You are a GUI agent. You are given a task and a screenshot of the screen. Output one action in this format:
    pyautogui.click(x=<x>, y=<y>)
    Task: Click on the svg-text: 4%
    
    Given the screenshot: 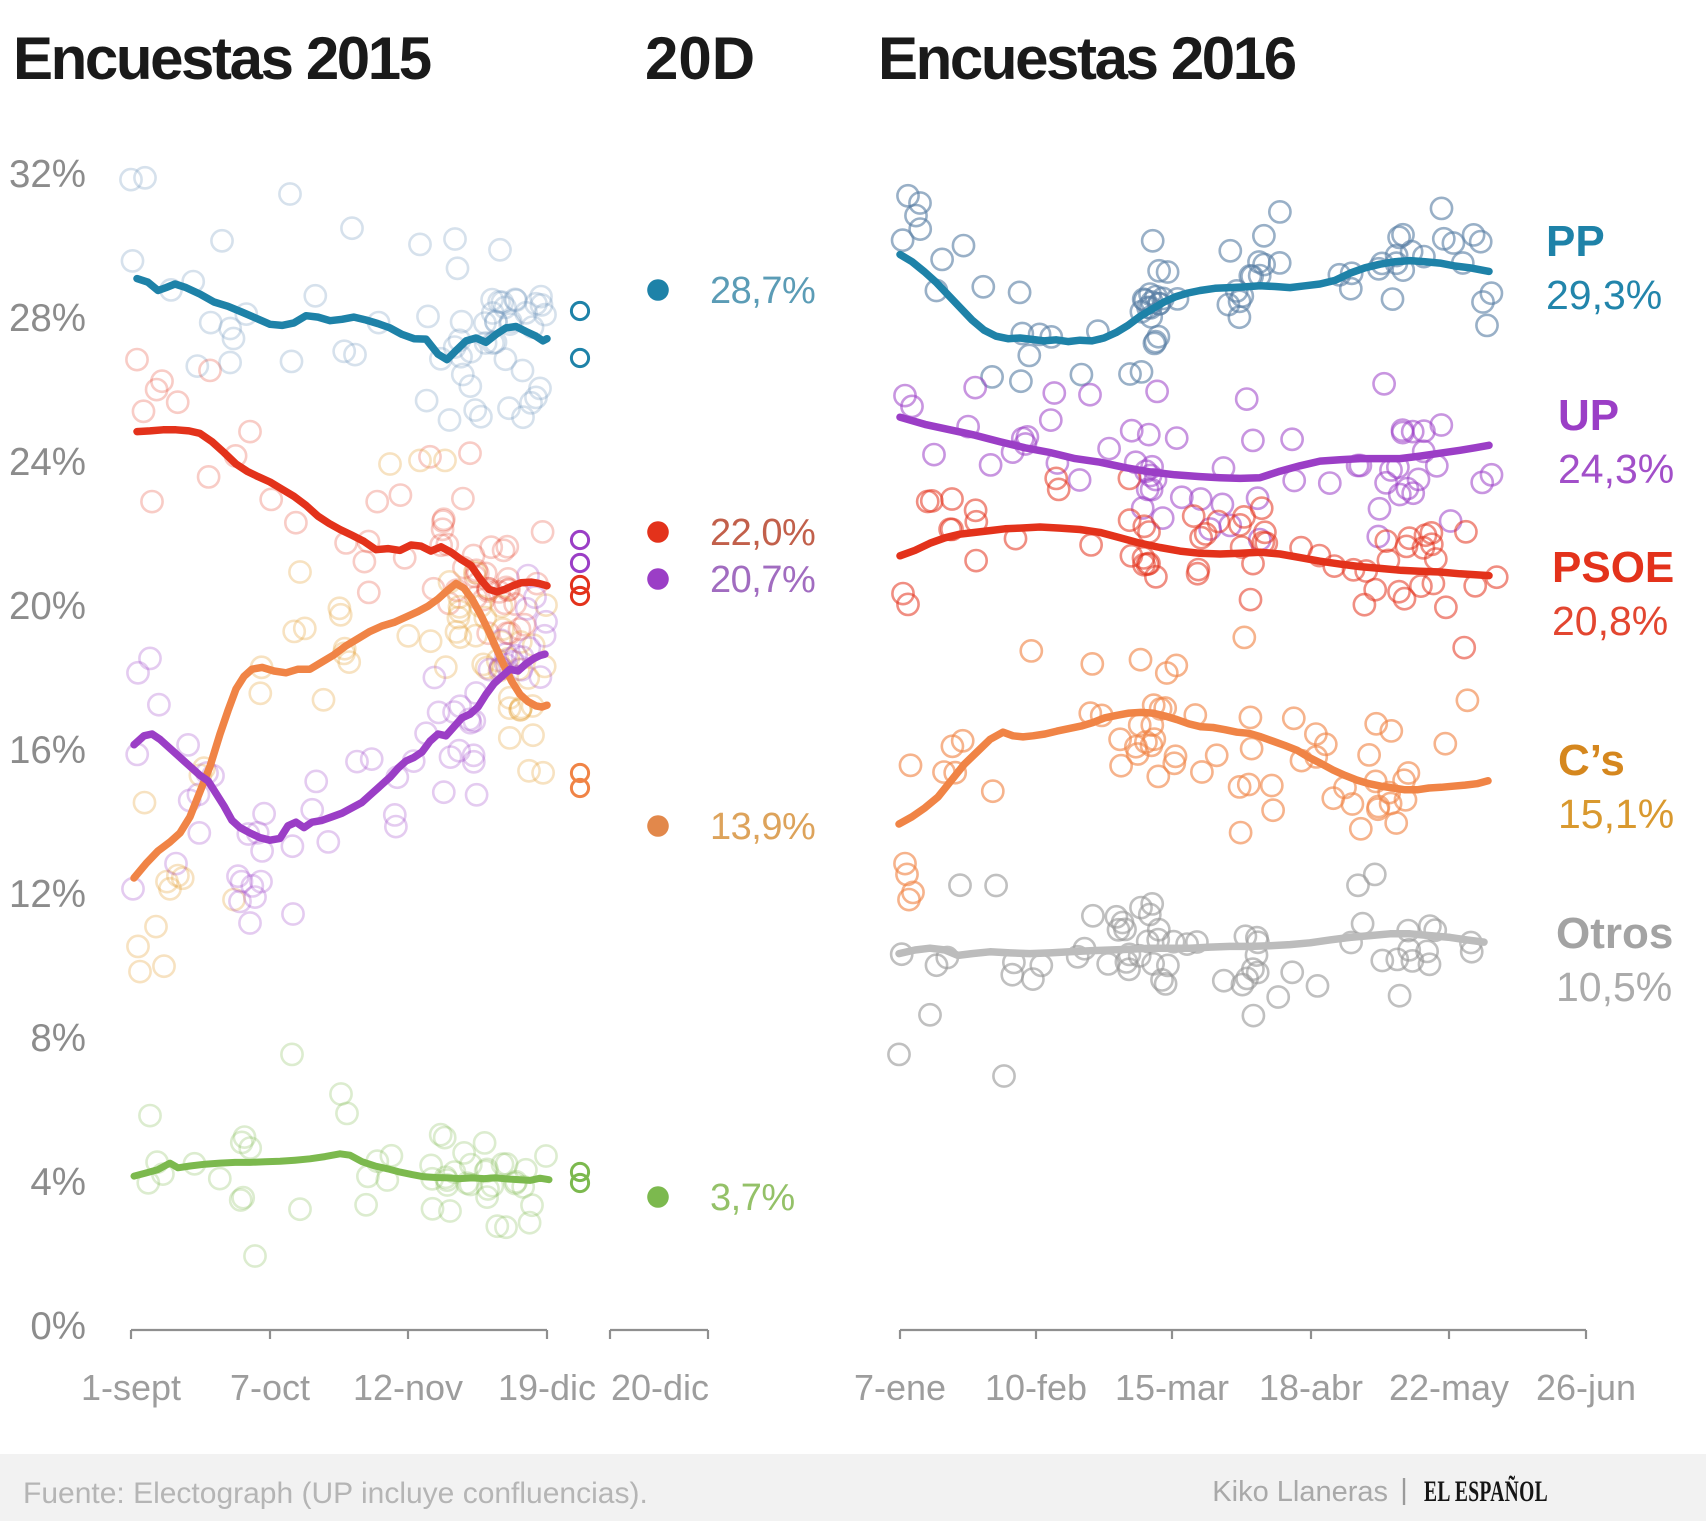 What is the action you would take?
    pyautogui.click(x=58, y=1182)
    